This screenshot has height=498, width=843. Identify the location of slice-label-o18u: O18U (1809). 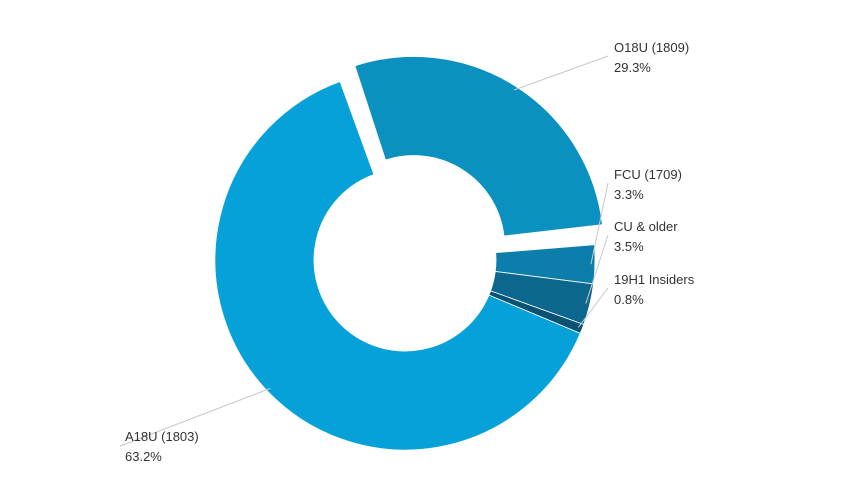
(651, 47).